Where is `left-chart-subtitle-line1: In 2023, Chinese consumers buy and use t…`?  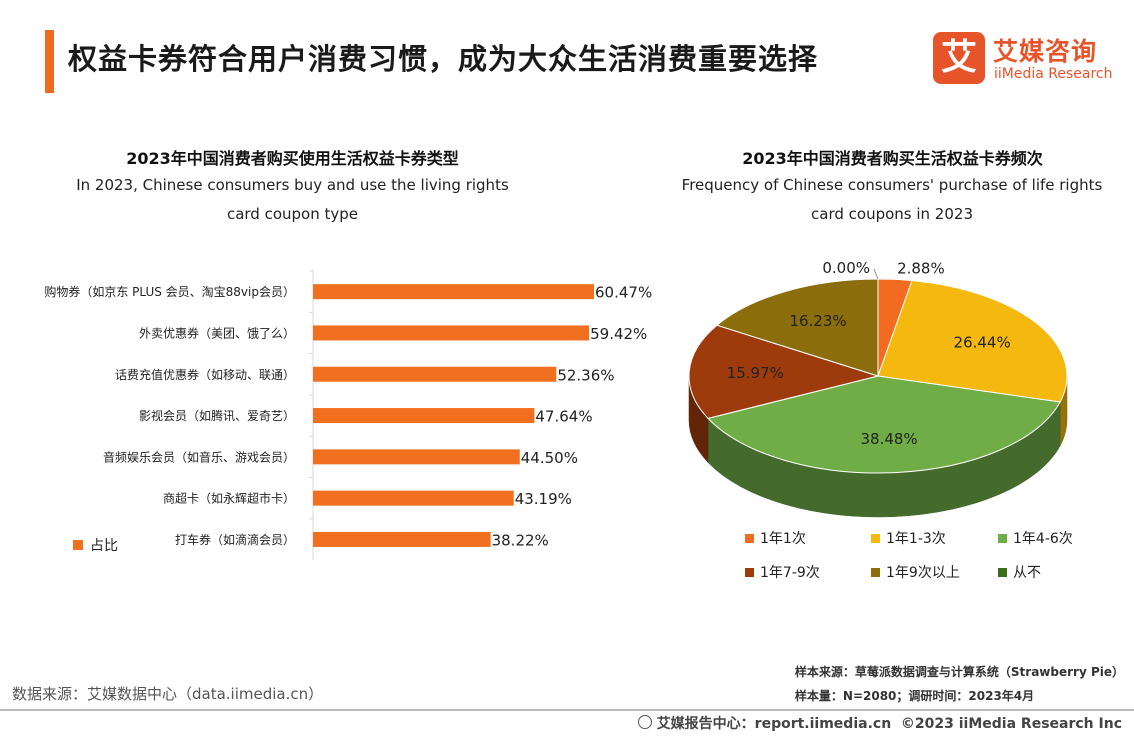 left-chart-subtitle-line1: In 2023, Chinese consumers buy and use t… is located at coordinates (292, 185).